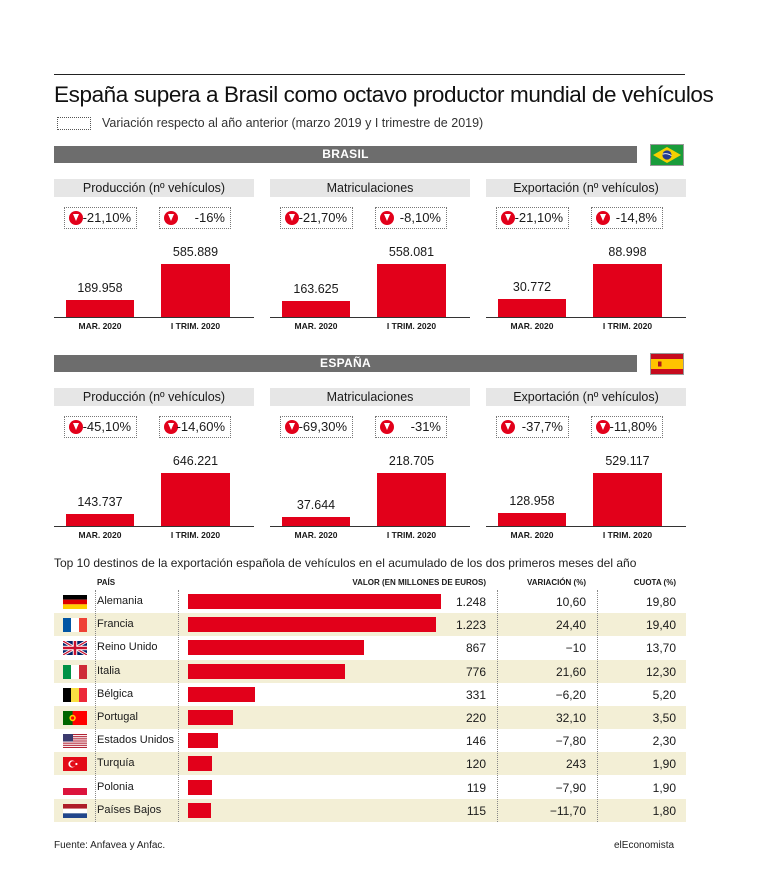 Image resolution: width=770 pixels, height=888 pixels. Describe the element at coordinates (75, 672) in the screenshot. I see `italy-flag-icon` at that location.